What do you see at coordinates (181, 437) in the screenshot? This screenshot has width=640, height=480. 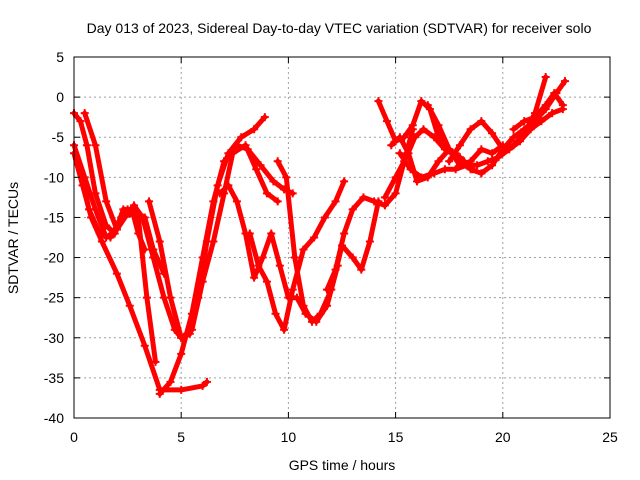 I see `x-tick-label: 5` at bounding box center [181, 437].